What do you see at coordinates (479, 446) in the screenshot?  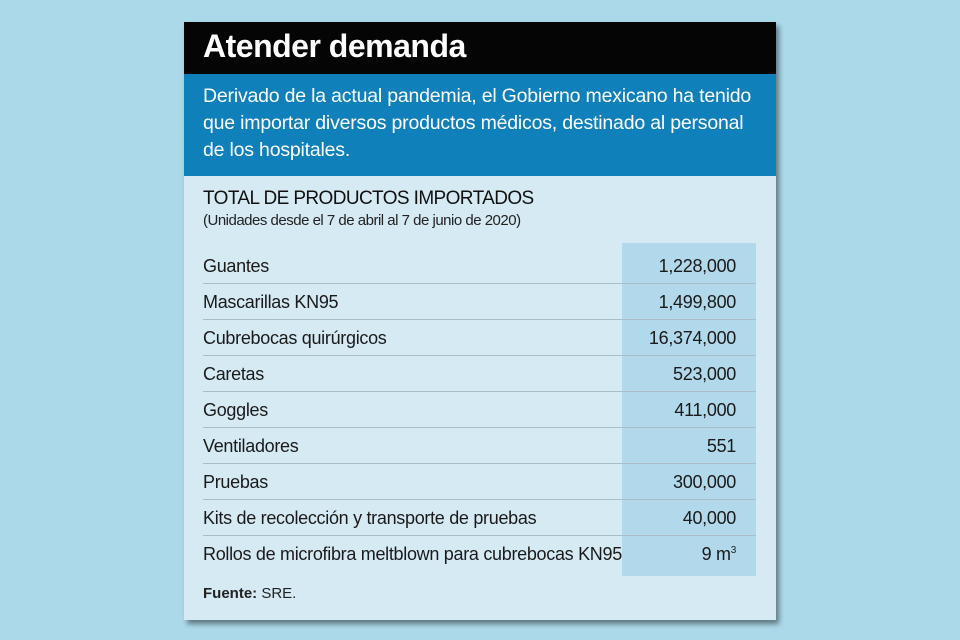 I see `table-row: Ventiladores 551` at bounding box center [479, 446].